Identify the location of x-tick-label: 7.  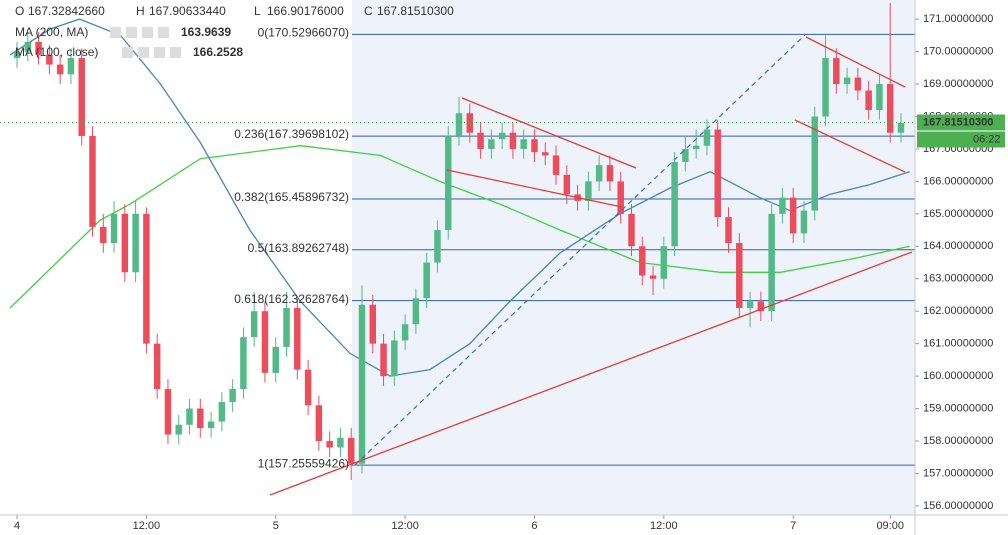
(793, 526).